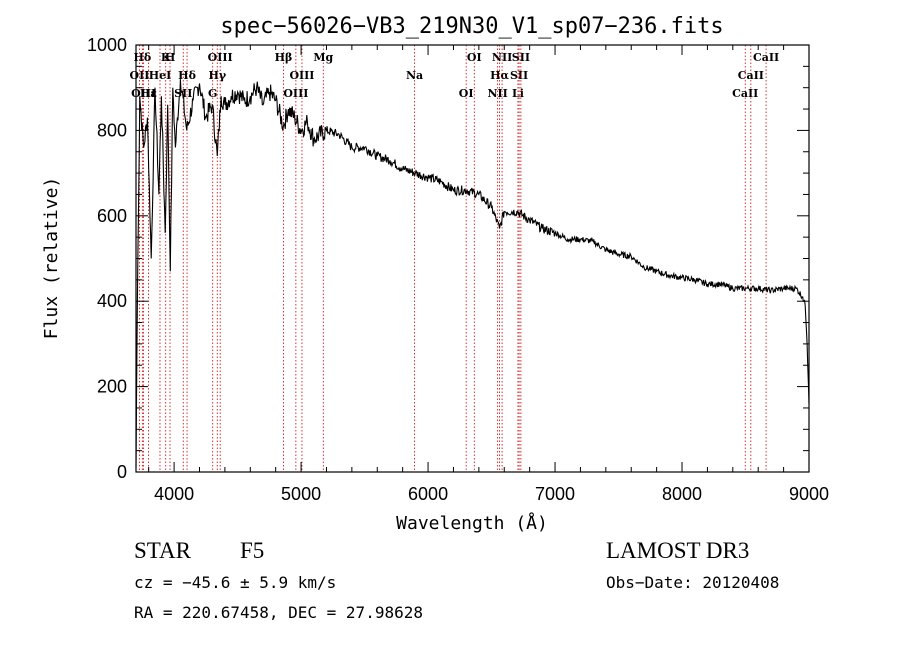 The image size is (900, 649). What do you see at coordinates (472, 523) in the screenshot?
I see `x-axis-label: Wavelength (Å)` at bounding box center [472, 523].